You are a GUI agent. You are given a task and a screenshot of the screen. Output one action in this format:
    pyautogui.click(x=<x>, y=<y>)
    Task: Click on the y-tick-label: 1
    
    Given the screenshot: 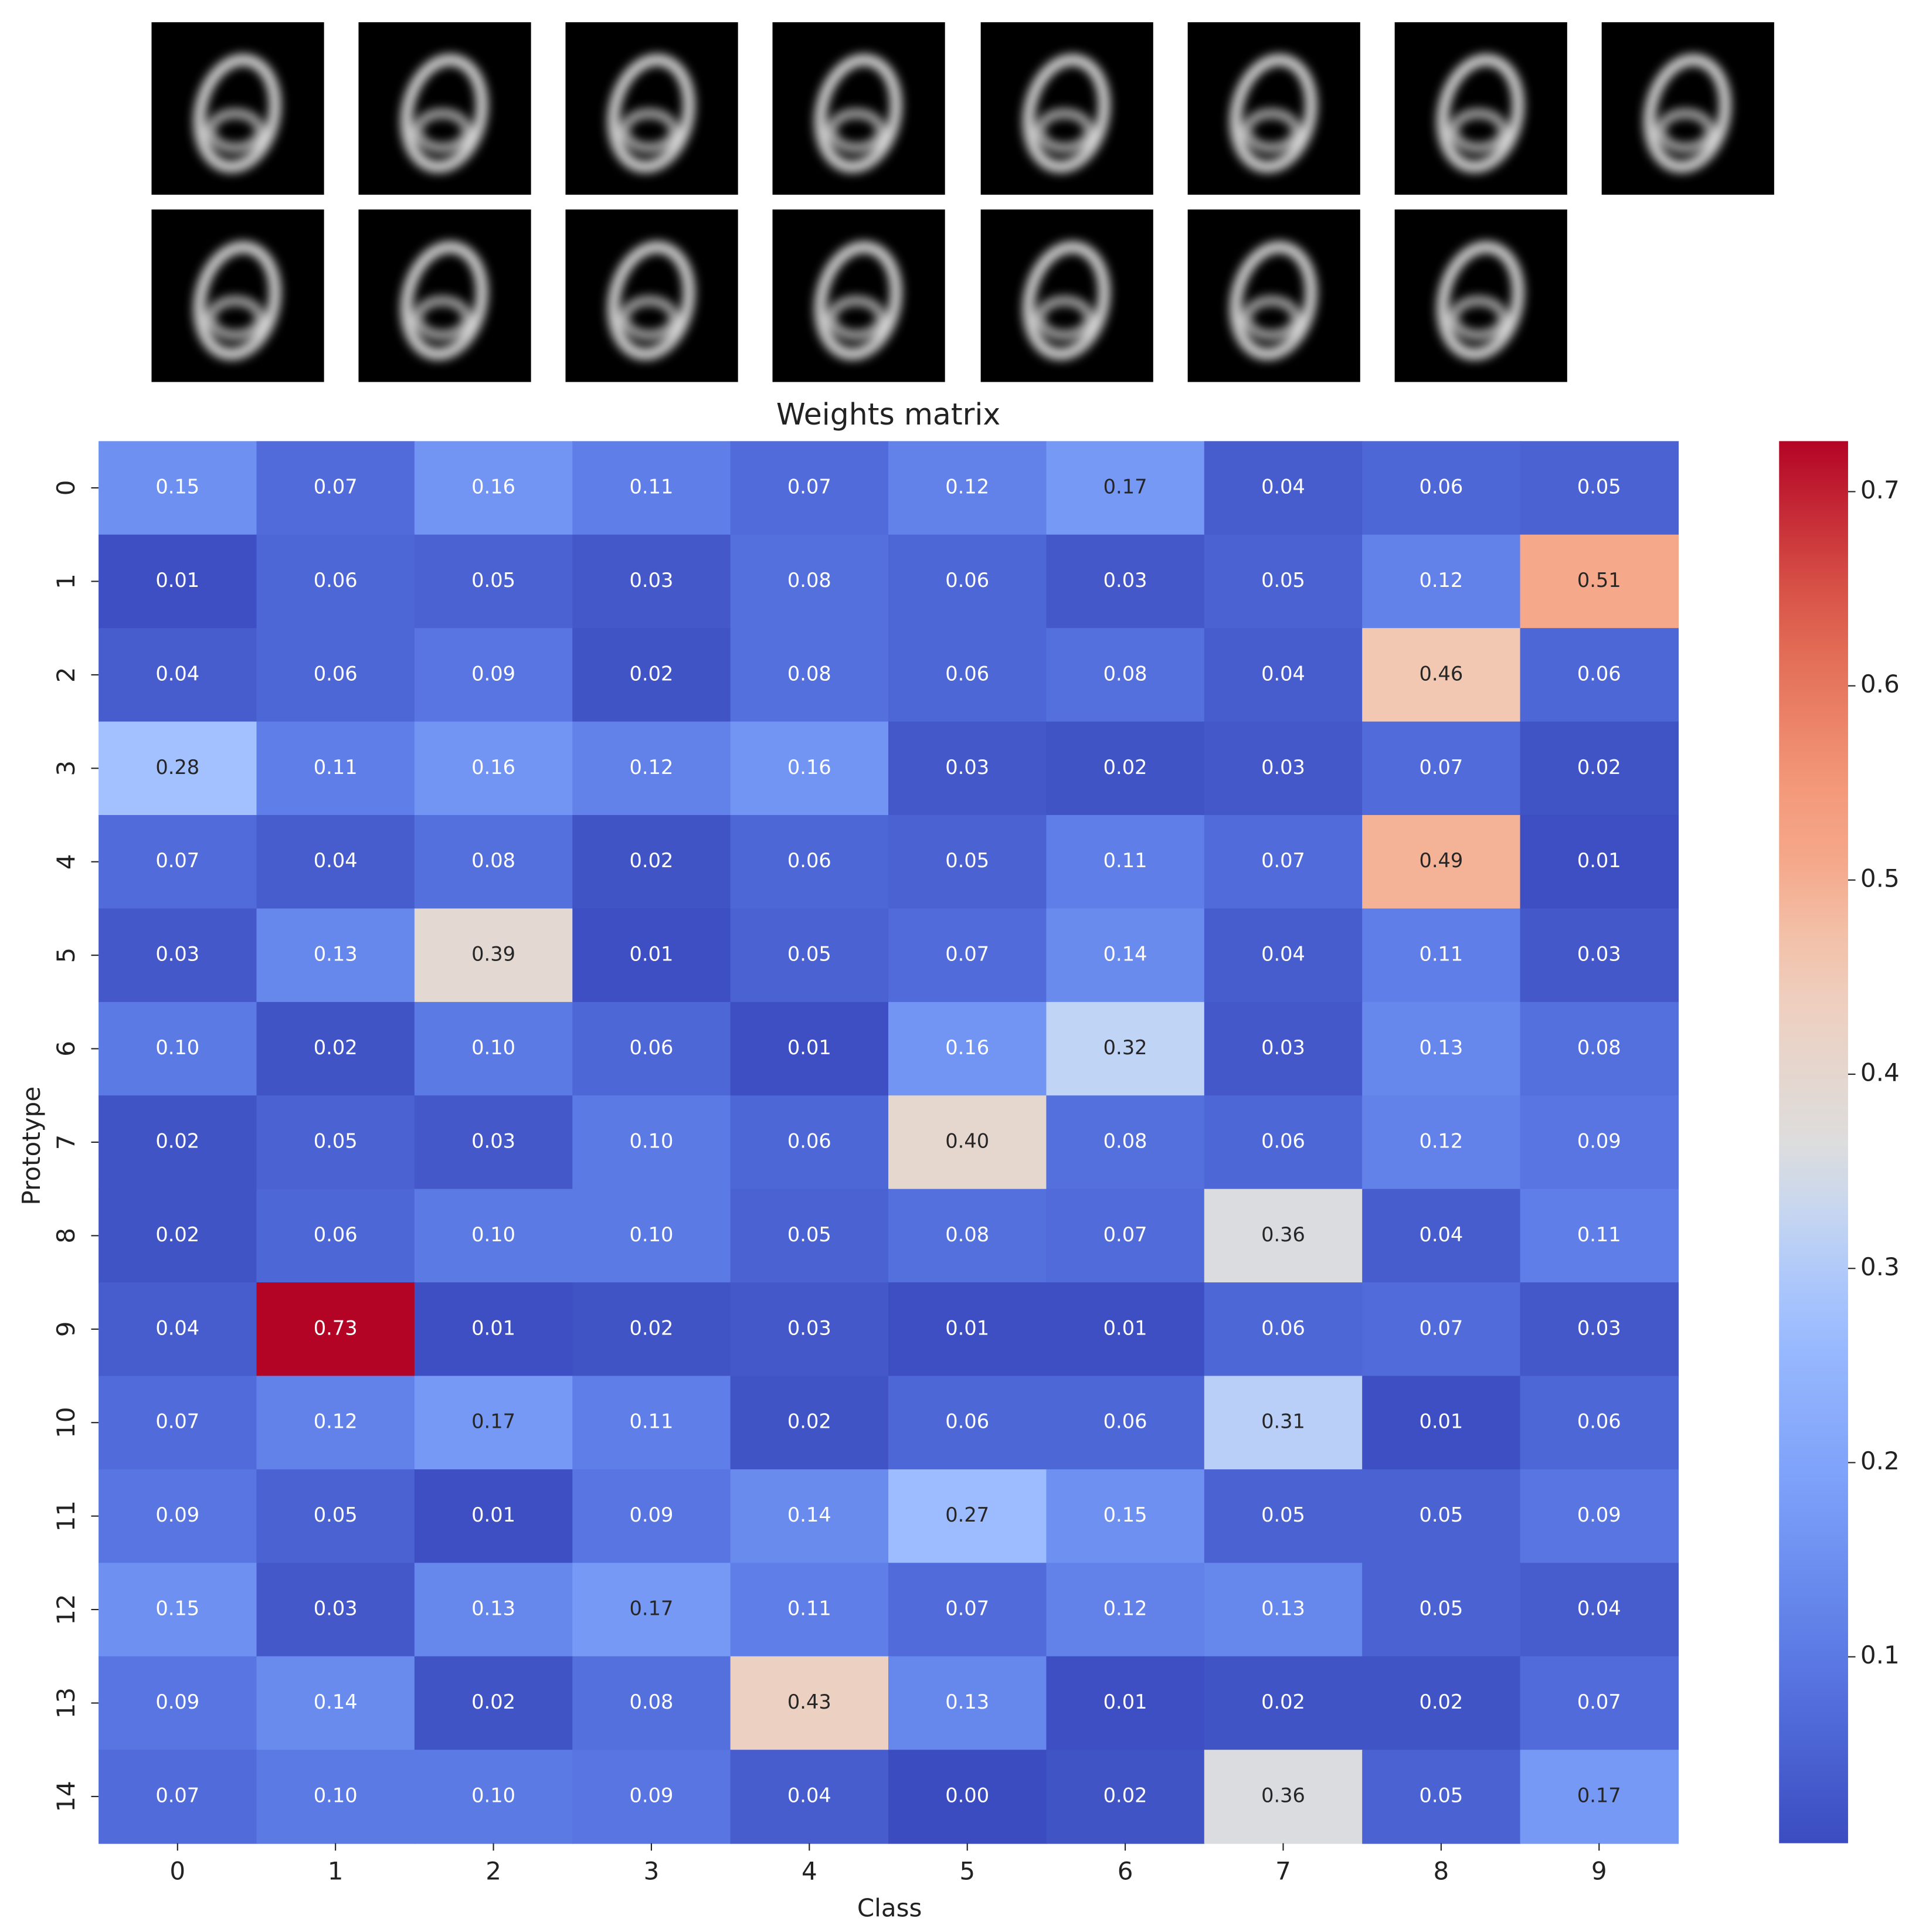 What is the action you would take?
    pyautogui.click(x=66, y=581)
    